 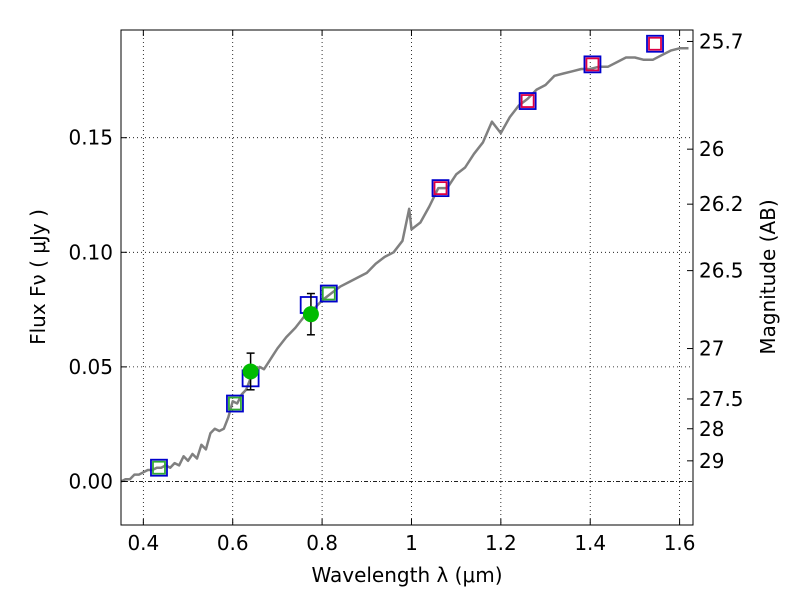 I want to click on x-tick-label: 0.4, so click(x=143, y=543).